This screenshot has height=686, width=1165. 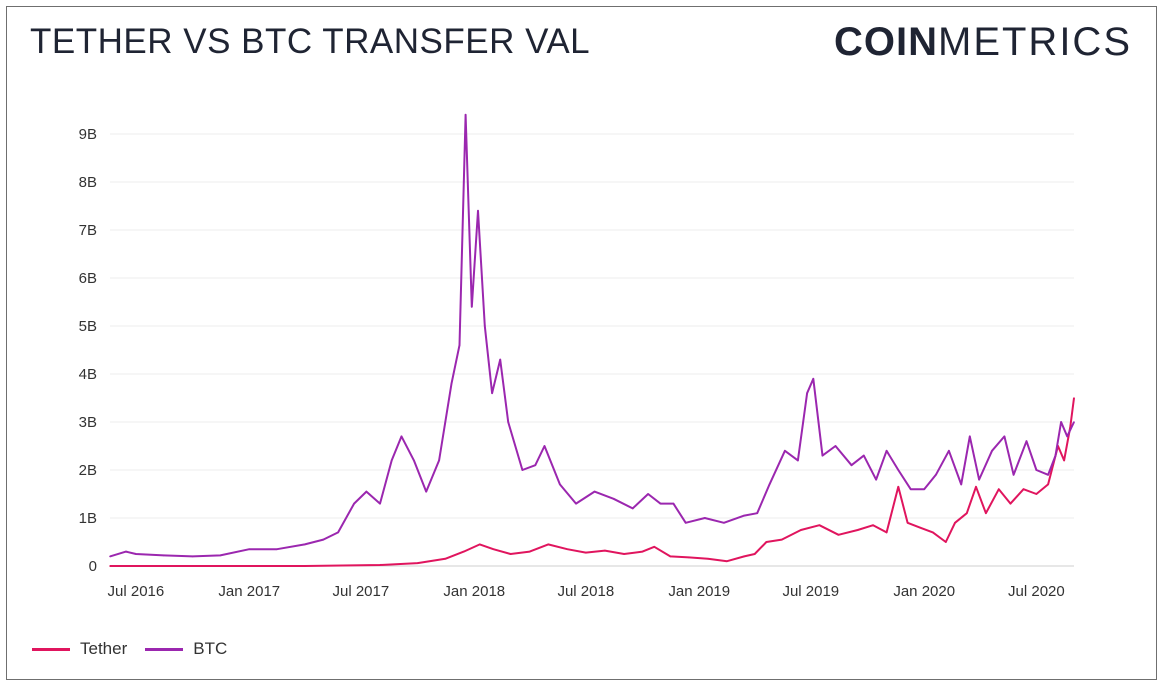 I want to click on x-tick-label: Jan 2020, so click(x=924, y=591).